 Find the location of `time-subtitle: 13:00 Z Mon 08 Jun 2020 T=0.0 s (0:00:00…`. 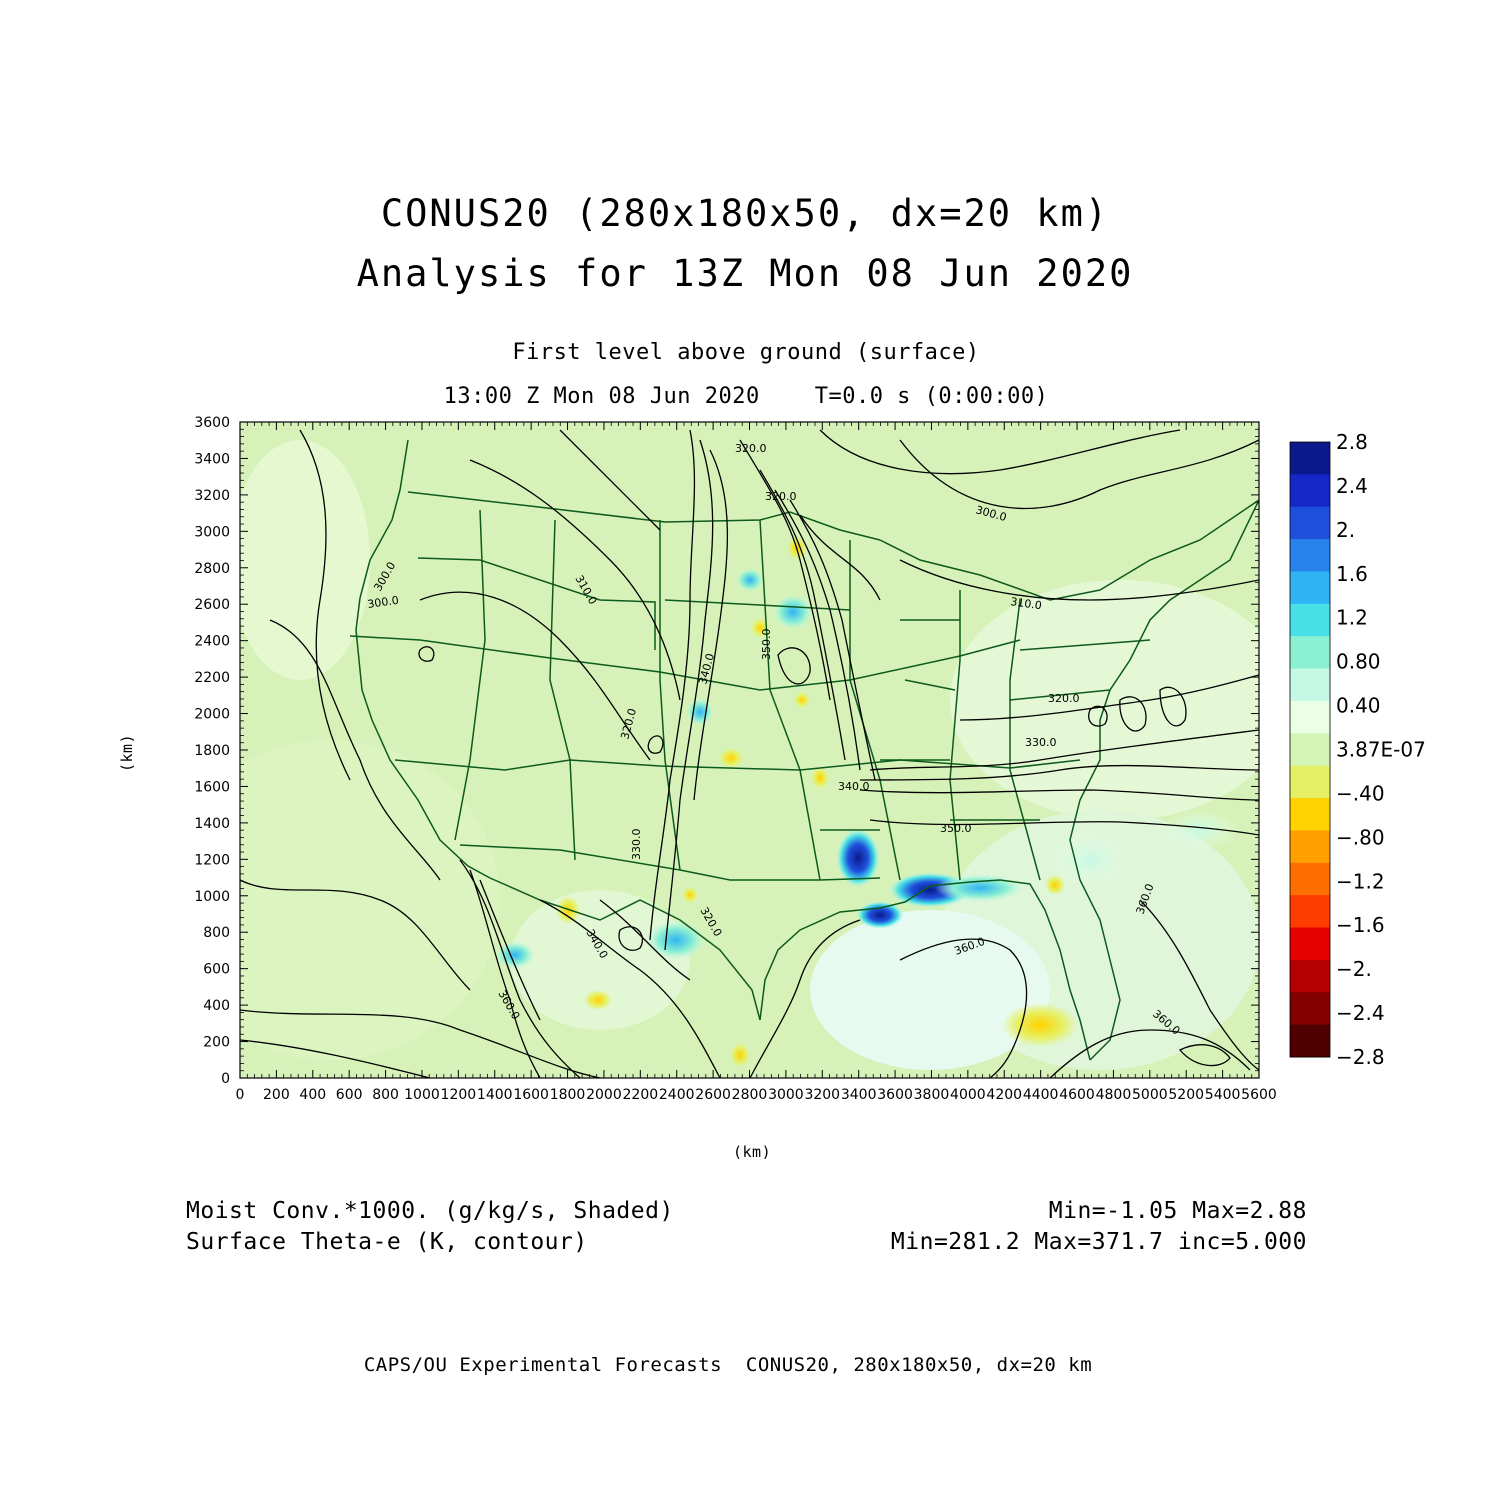

time-subtitle: 13:00 Z Mon 08 Jun 2020 T=0.0 s (0:00:00… is located at coordinates (746, 396).